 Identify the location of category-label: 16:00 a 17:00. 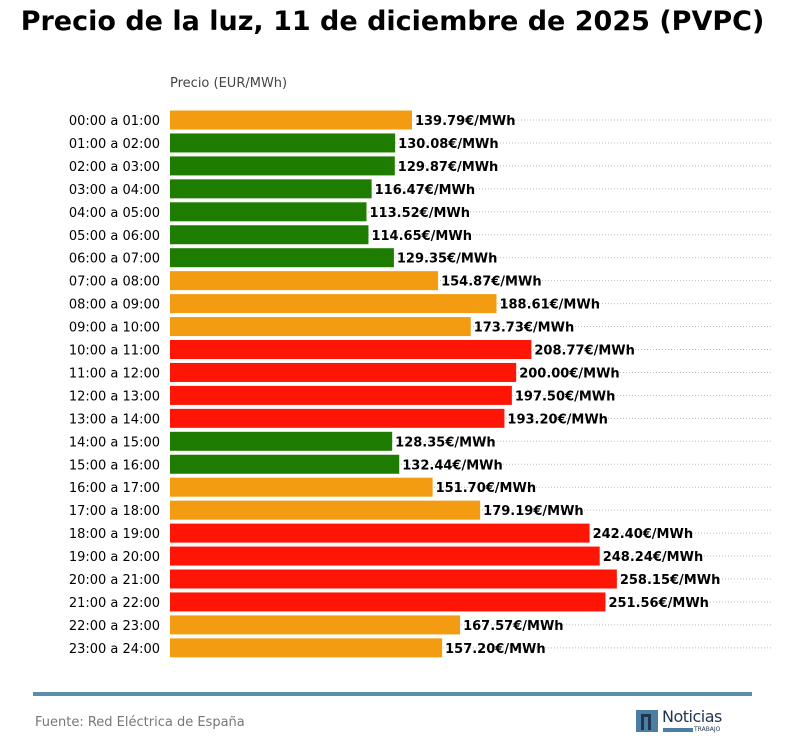
(114, 488).